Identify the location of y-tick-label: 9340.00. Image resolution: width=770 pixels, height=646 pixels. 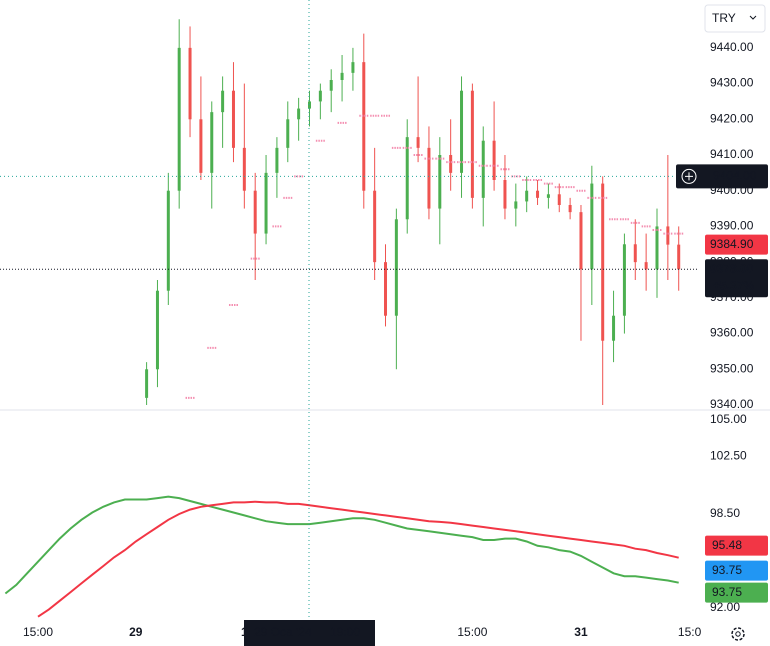
(732, 404).